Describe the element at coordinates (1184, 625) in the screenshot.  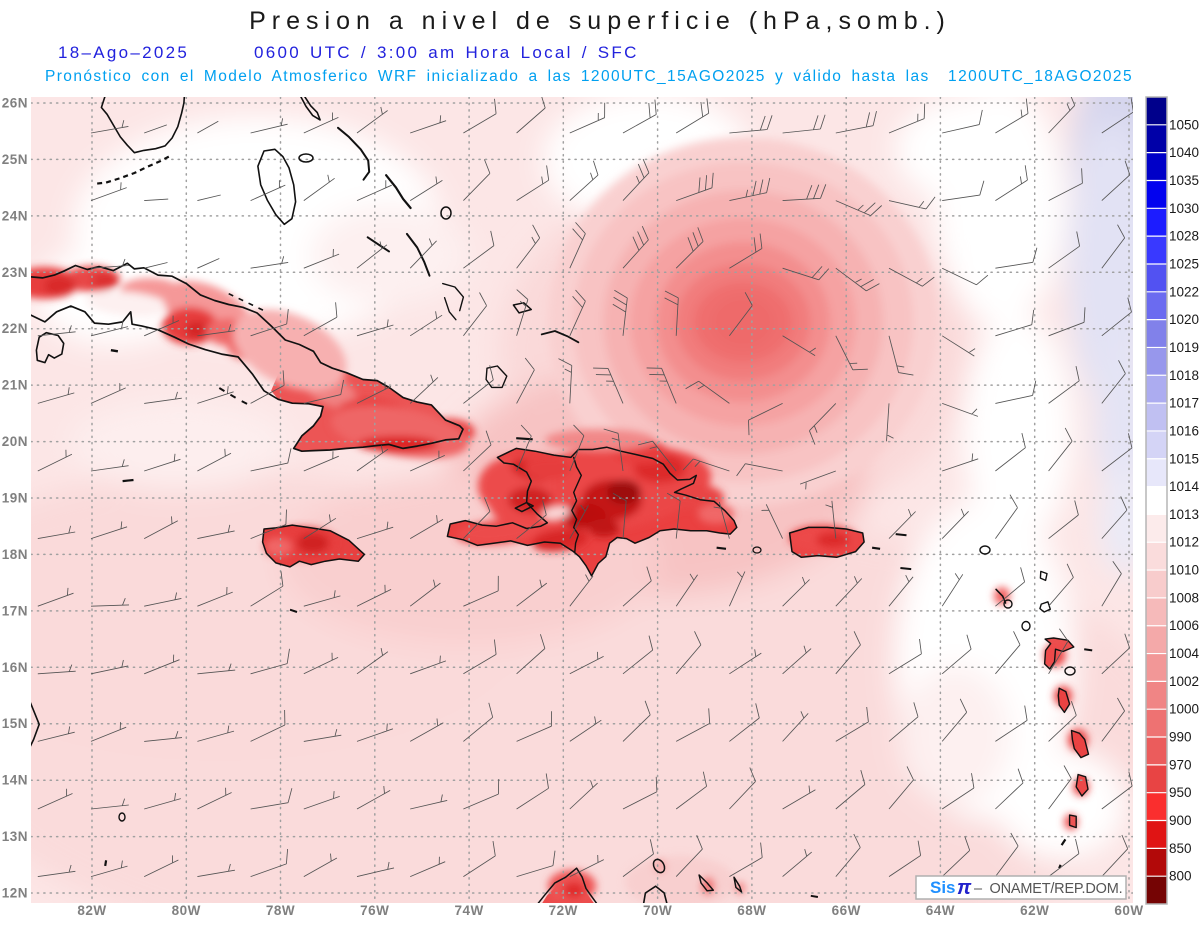
I see `svg-text: 1006` at that location.